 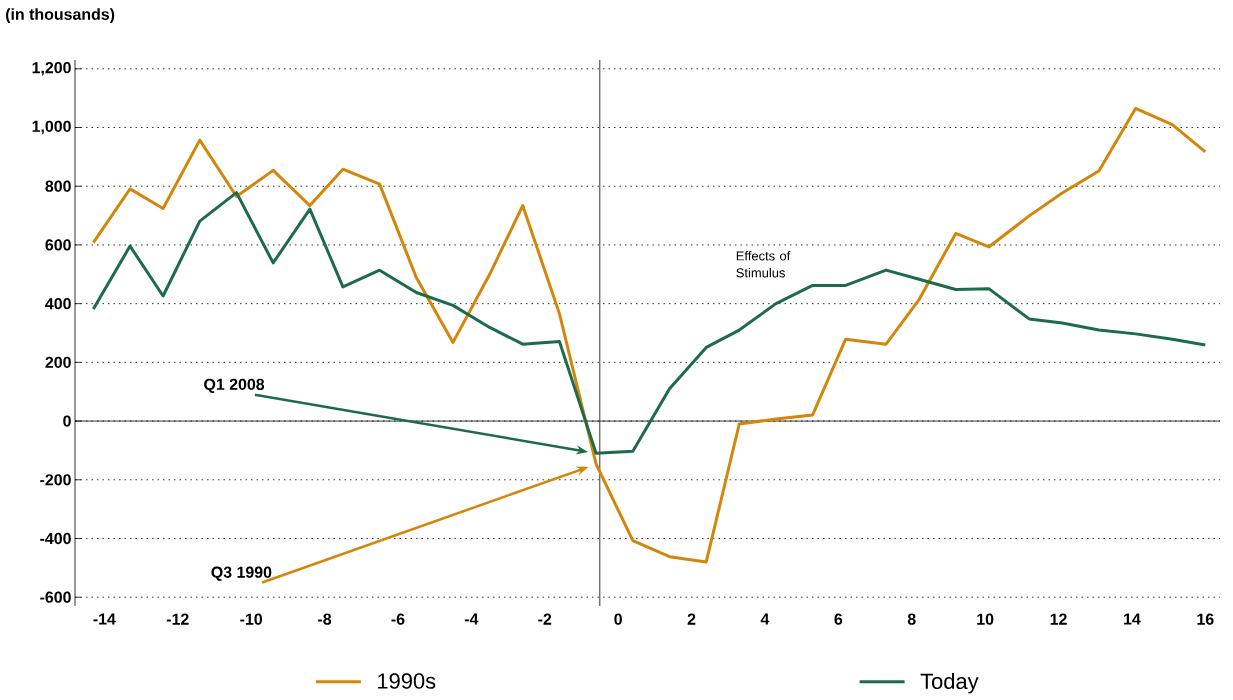 I want to click on y-tick-label: 800, so click(x=58, y=186).